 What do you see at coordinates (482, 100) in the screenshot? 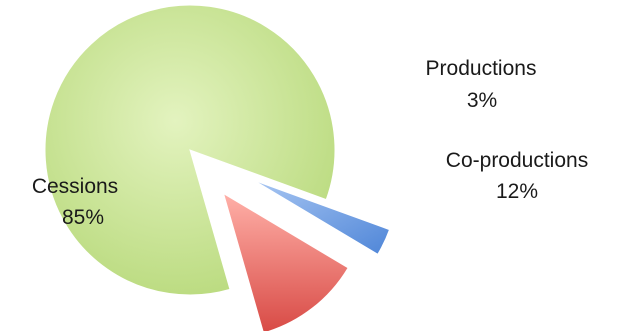
I see `slice-value-productions: 3%` at bounding box center [482, 100].